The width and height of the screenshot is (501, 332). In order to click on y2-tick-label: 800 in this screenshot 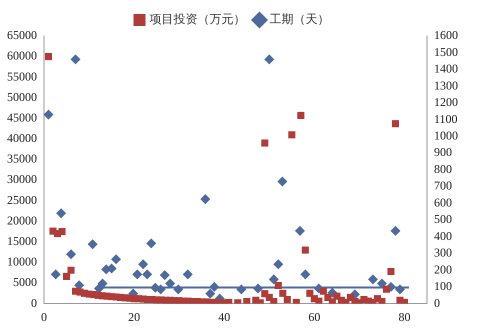, I will do `click(443, 169)`.